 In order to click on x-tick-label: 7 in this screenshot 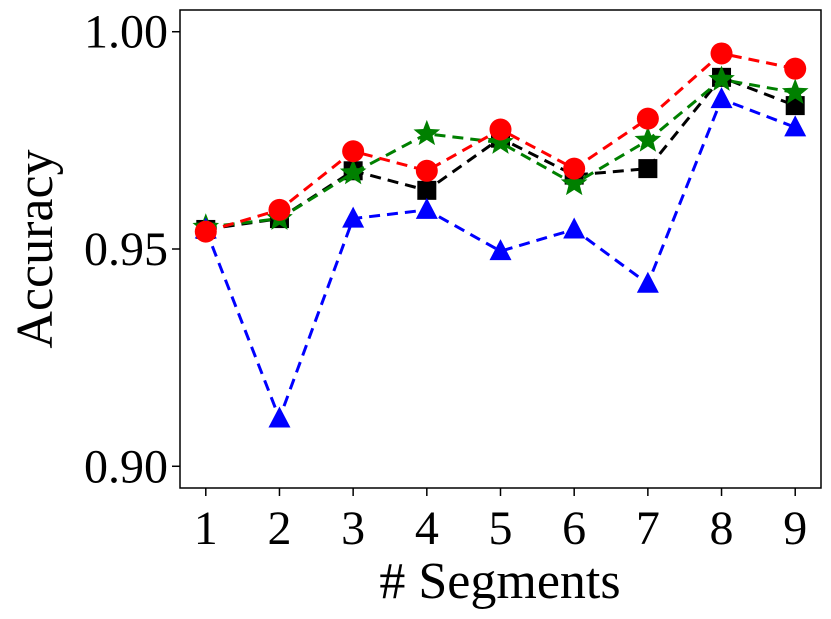, I will do `click(648, 528)`.